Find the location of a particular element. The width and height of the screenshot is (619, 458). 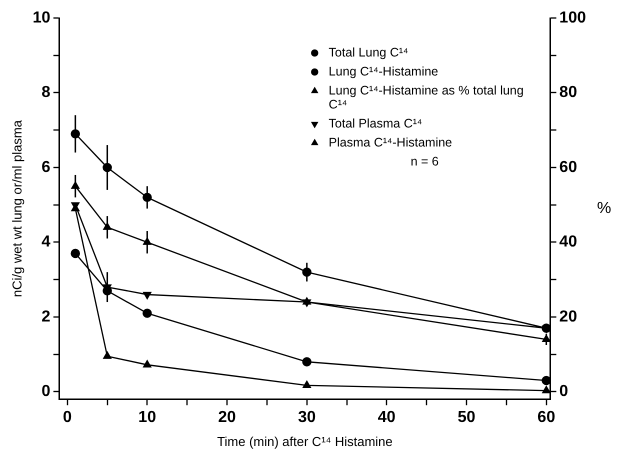

y-tick-label: 10 is located at coordinates (41, 17).